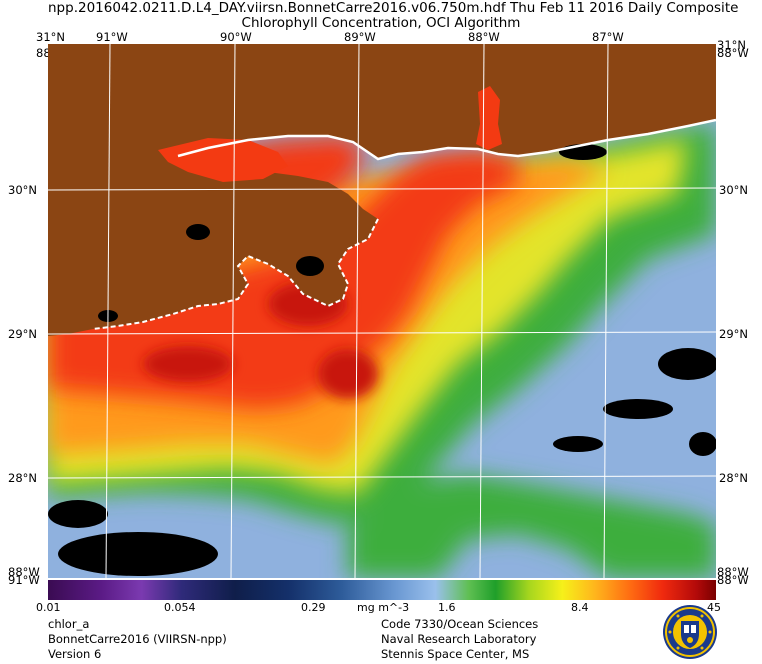  Describe the element at coordinates (69, 624) in the screenshot. I see `product-name: chlor_a` at that location.